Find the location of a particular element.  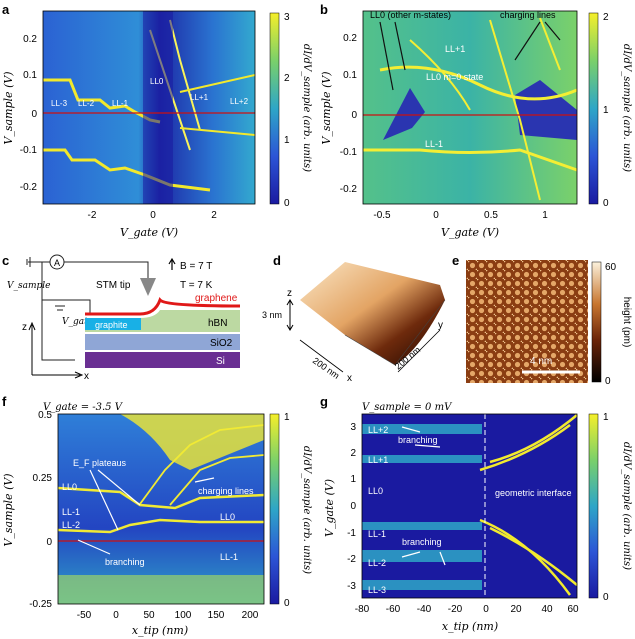

ytick-b-4: -0.2 is located at coordinates (349, 189).